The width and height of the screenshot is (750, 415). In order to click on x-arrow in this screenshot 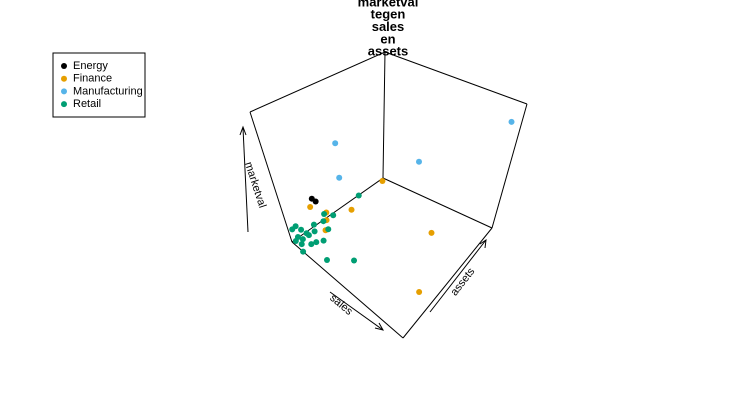, I will do `click(356, 311)`.